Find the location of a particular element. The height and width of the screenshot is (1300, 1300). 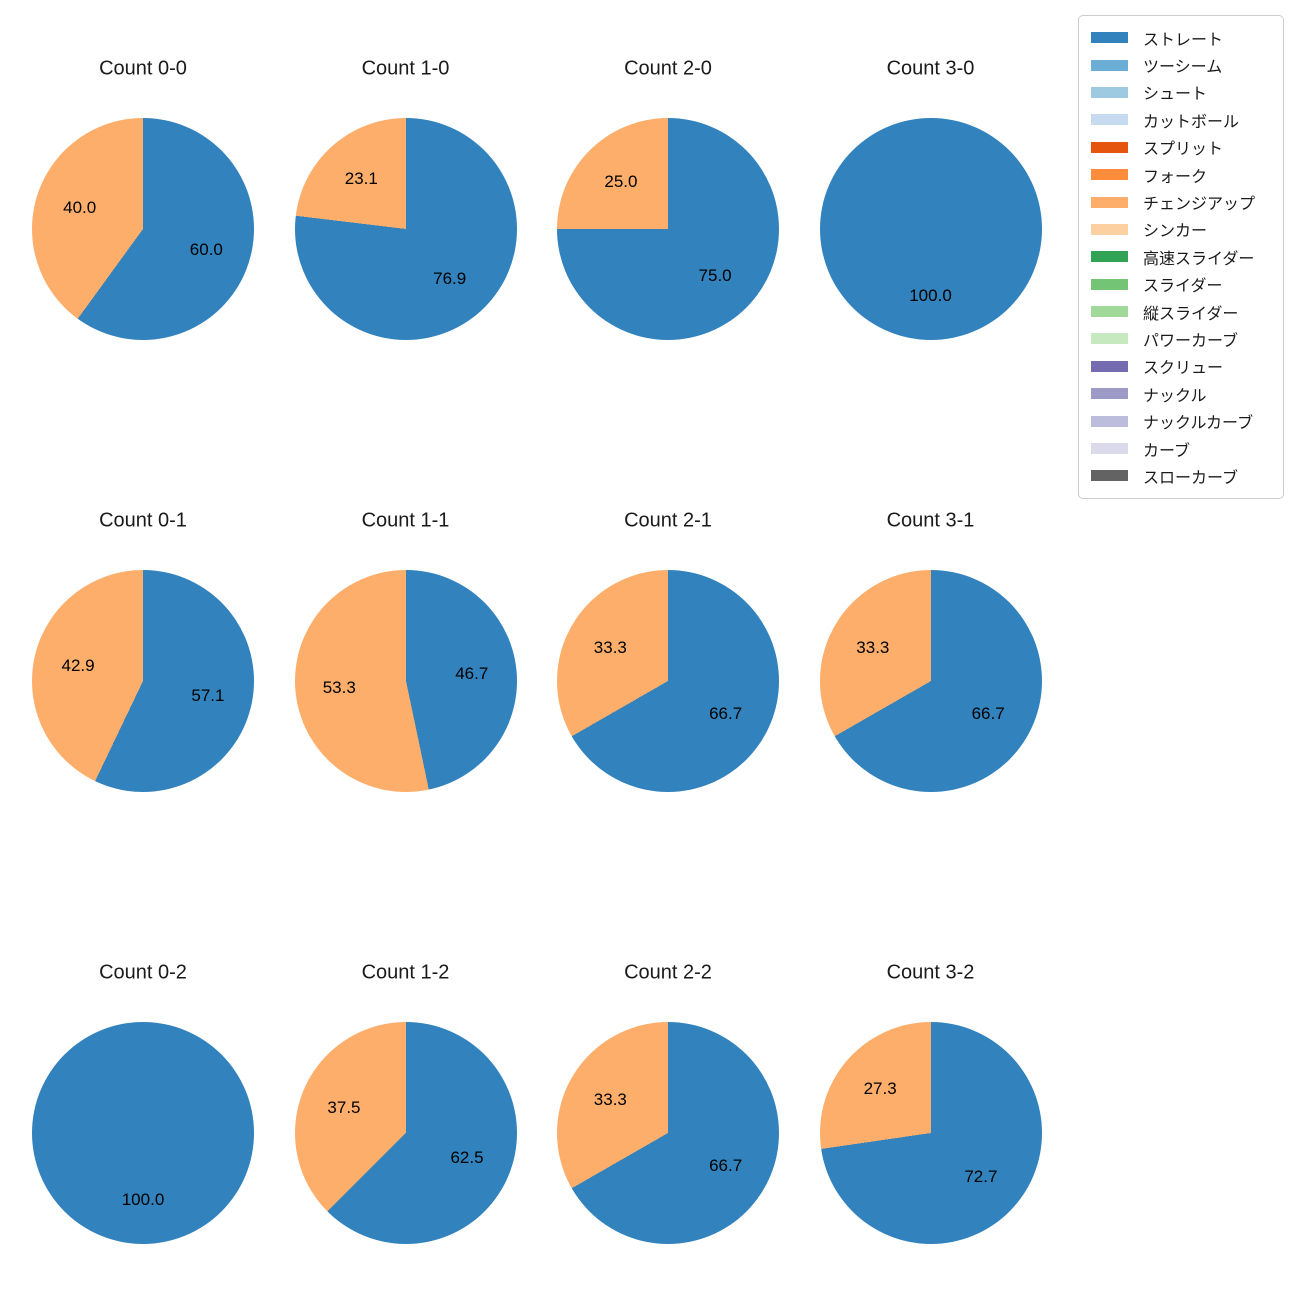

legend-label: スライダー is located at coordinates (1183, 287).